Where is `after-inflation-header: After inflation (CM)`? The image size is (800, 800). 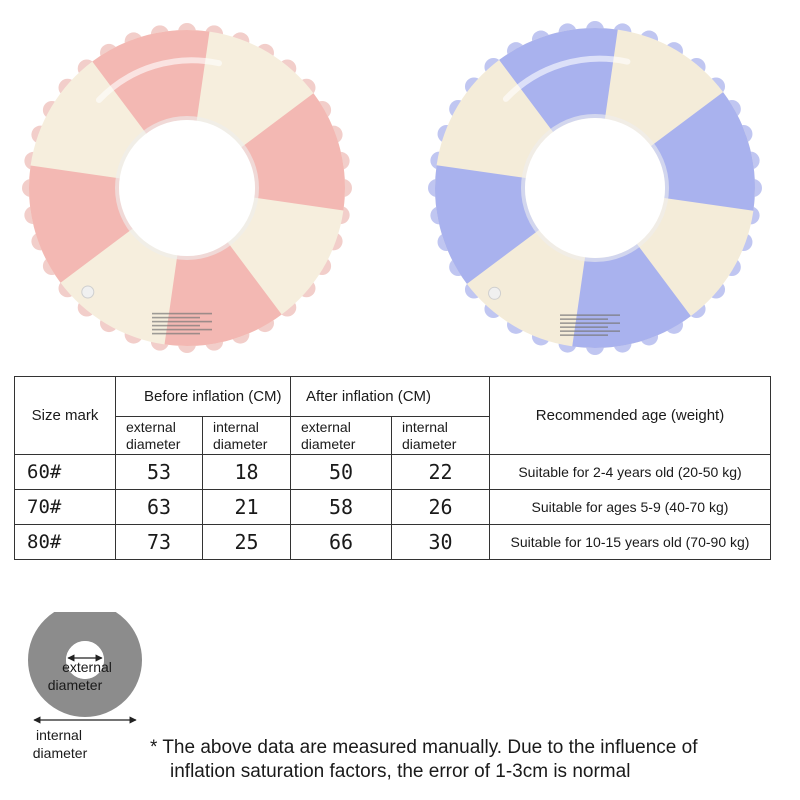 after-inflation-header: After inflation (CM) is located at coordinates (390, 396).